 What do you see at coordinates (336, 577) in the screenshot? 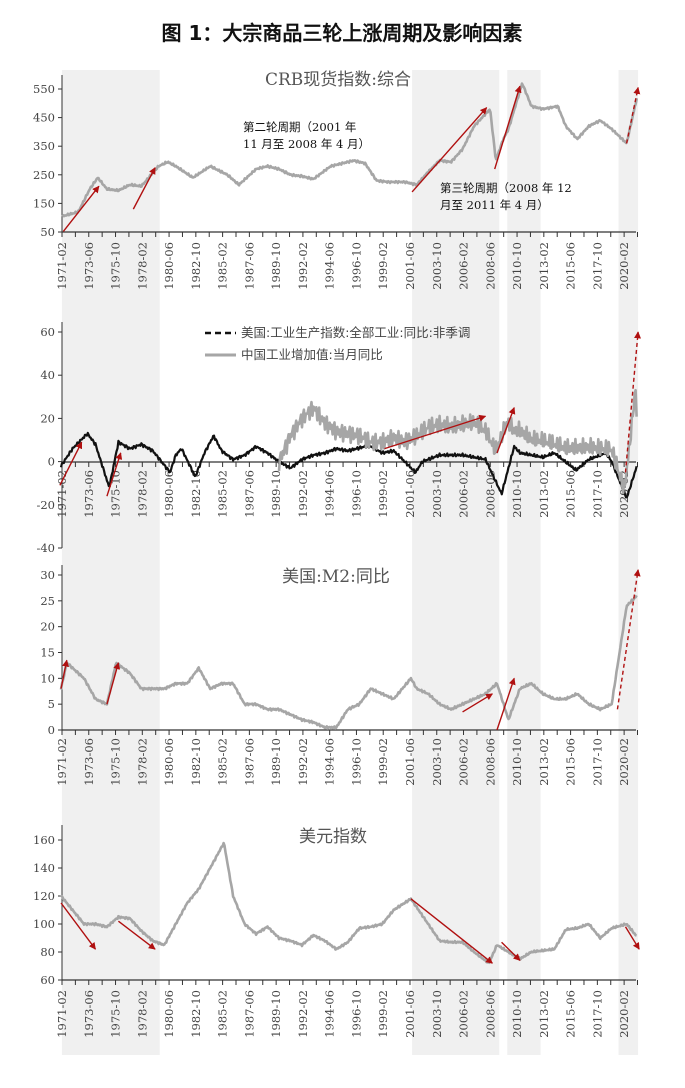
I see `panel-title: 美国:M2:同比` at bounding box center [336, 577].